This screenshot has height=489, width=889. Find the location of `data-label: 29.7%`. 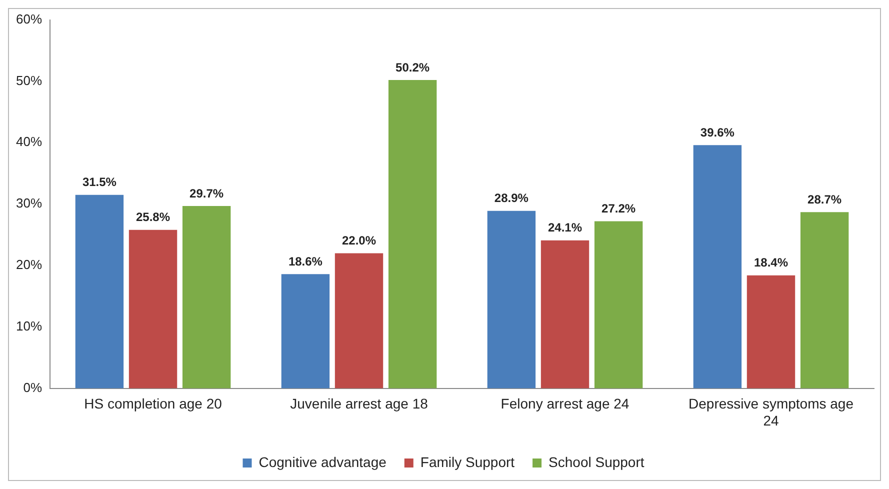

data-label: 29.7% is located at coordinates (207, 193).